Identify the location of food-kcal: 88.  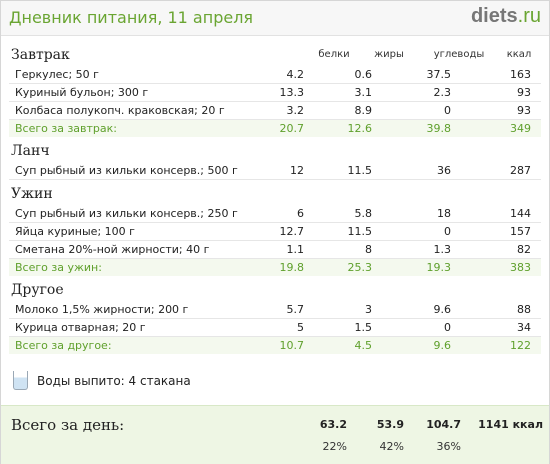
(524, 309).